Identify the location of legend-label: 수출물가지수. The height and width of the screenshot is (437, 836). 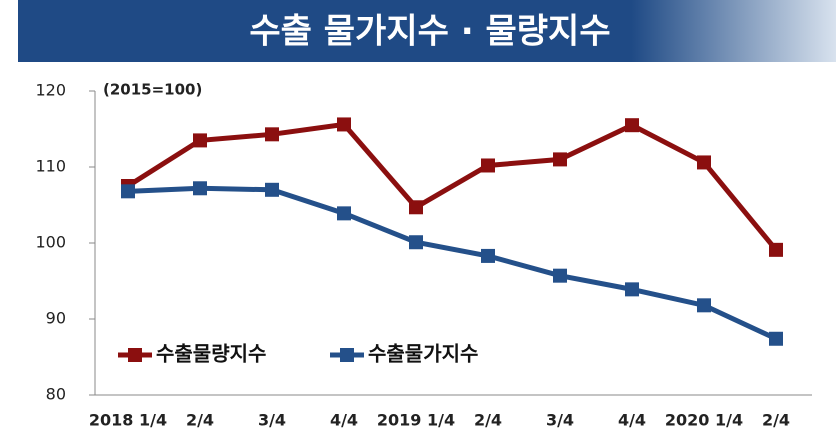
(423, 354).